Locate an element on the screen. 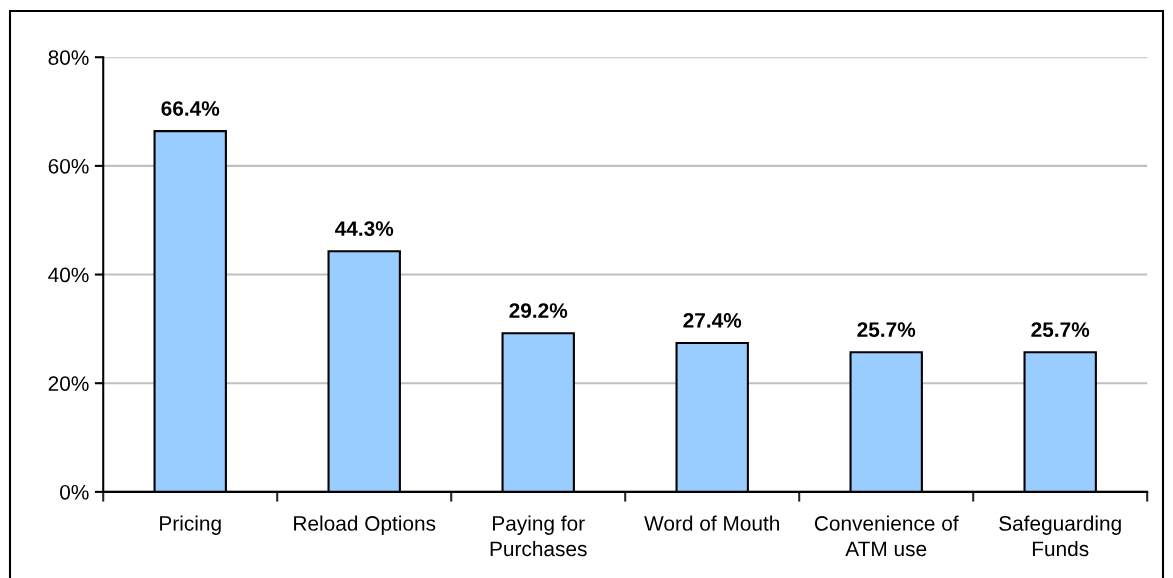 This screenshot has width=1173, height=578. y-tick-label: 40% is located at coordinates (68, 275).